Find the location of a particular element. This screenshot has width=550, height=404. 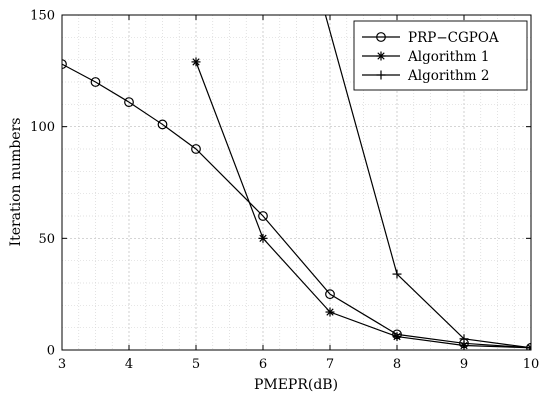

x-tick-label: 6 is located at coordinates (263, 364).